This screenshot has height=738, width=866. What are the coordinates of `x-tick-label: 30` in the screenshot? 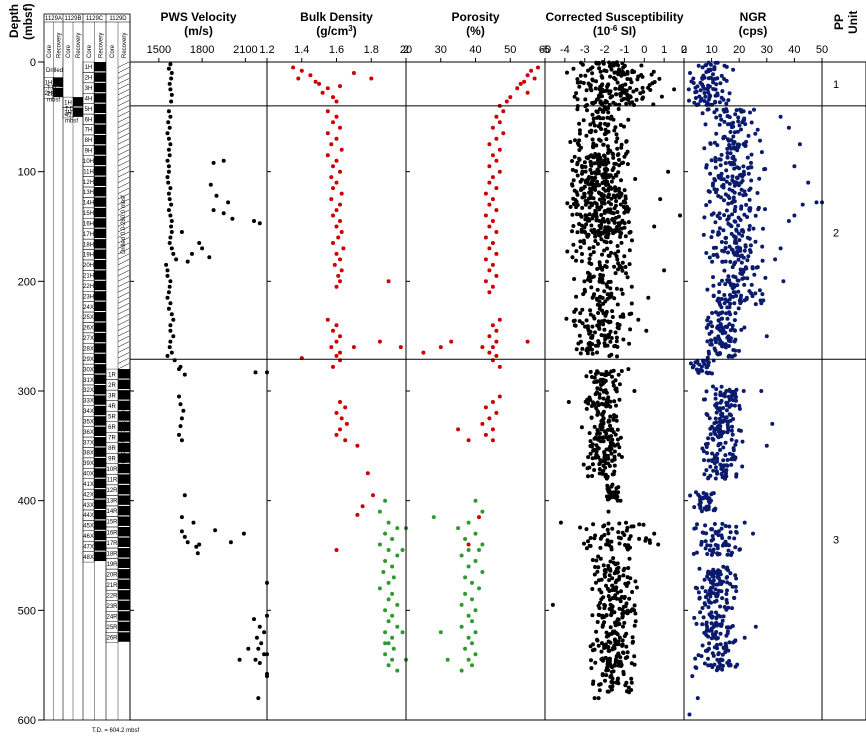 It's located at (767, 50).